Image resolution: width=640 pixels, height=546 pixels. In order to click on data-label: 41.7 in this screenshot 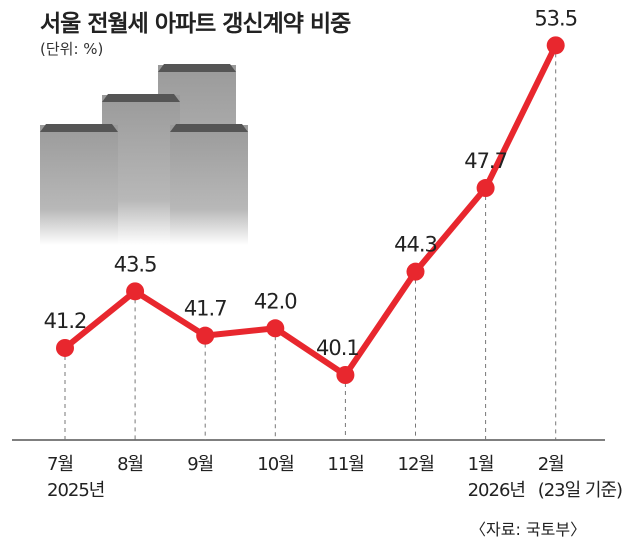, I will do `click(205, 309)`.